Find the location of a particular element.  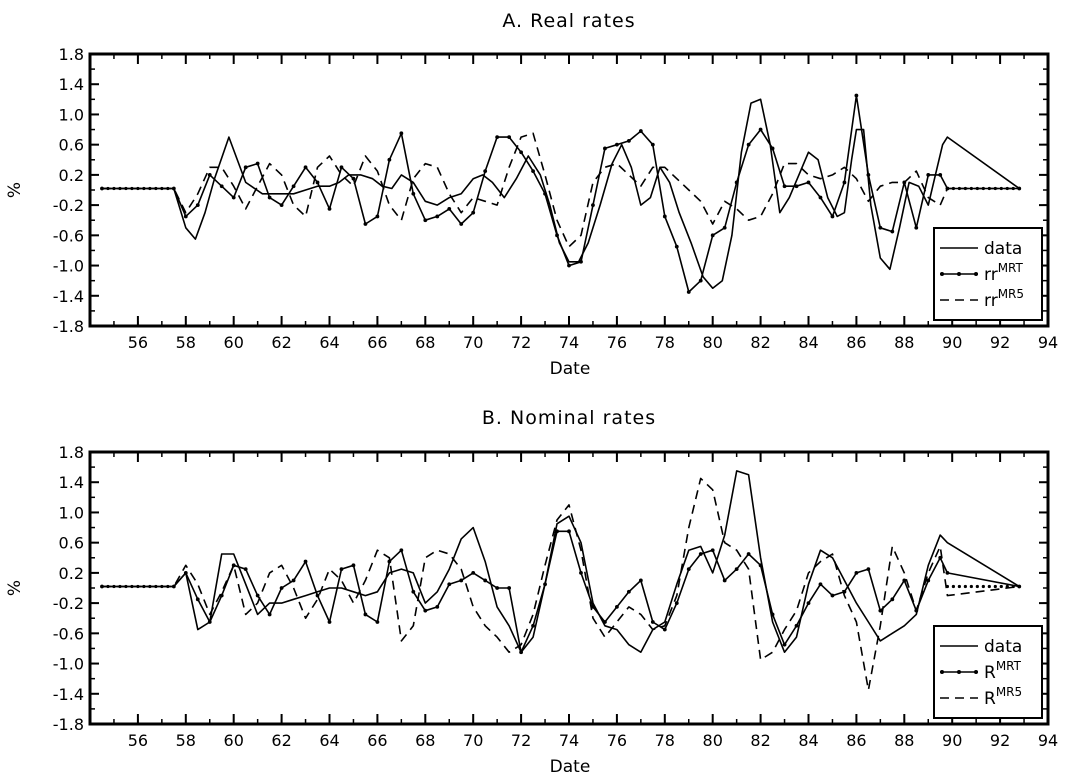

y-tick-label: 1.4 is located at coordinates (71, 482).